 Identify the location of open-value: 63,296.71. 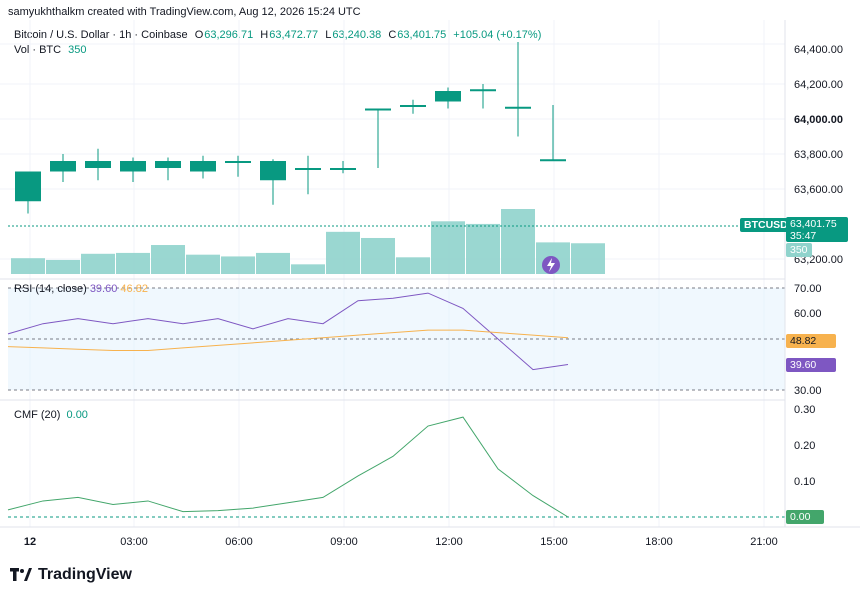
(229, 35).